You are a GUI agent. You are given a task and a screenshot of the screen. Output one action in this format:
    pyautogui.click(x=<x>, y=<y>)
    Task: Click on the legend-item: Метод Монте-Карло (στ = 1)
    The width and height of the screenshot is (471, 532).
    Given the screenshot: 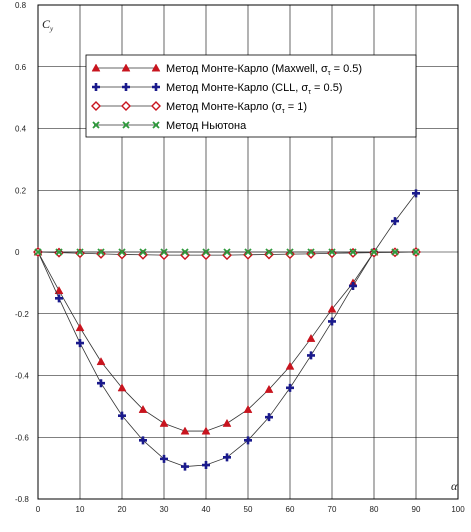 What is the action you would take?
    pyautogui.click(x=199, y=108)
    